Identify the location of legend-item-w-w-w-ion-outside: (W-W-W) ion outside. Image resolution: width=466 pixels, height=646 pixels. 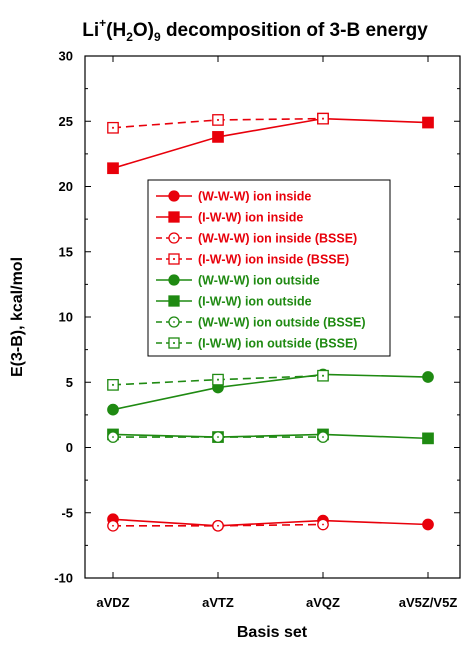
(238, 281).